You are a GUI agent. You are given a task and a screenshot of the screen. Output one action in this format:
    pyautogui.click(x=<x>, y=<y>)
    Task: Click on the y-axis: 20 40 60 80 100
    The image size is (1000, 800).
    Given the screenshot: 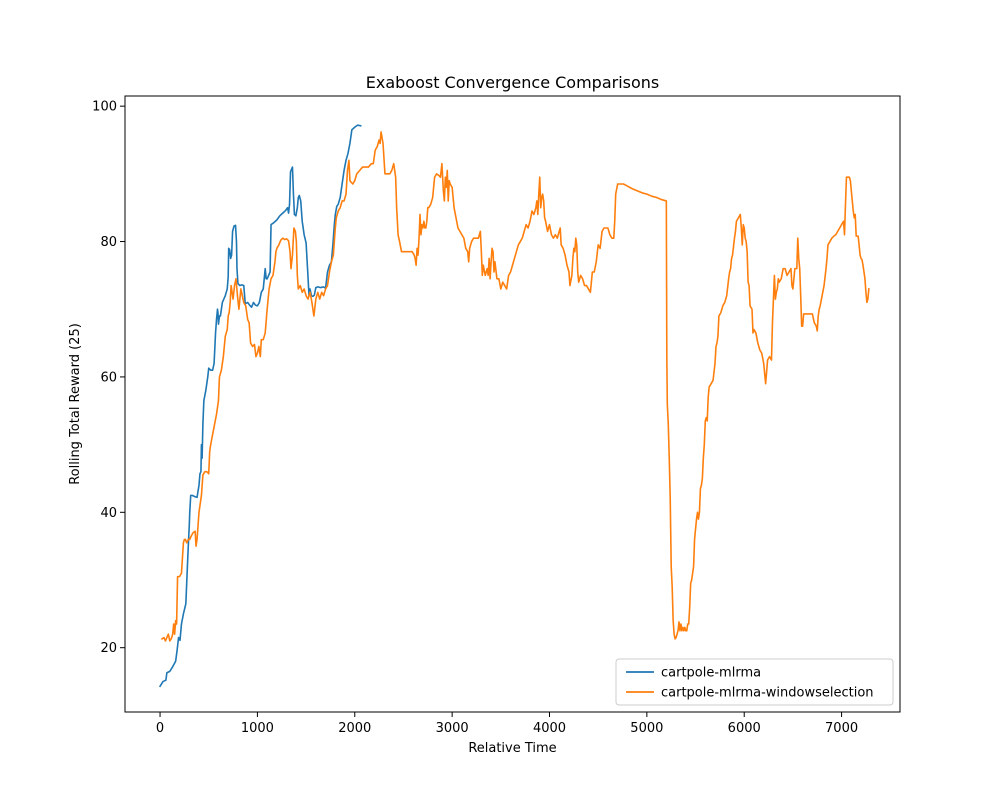 What is the action you would take?
    pyautogui.click(x=108, y=378)
    